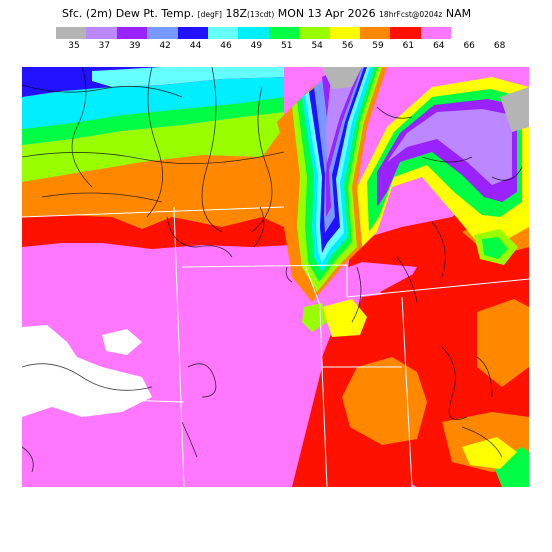 This screenshot has width=552, height=552. I want to click on field-orange-band, so click(164, 178).